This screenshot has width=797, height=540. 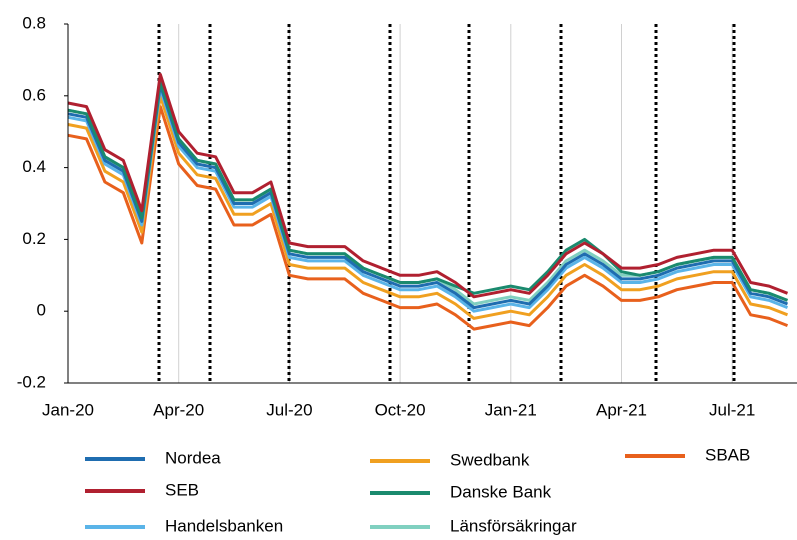 What do you see at coordinates (182, 489) in the screenshot?
I see `legend-label: SEB` at bounding box center [182, 489].